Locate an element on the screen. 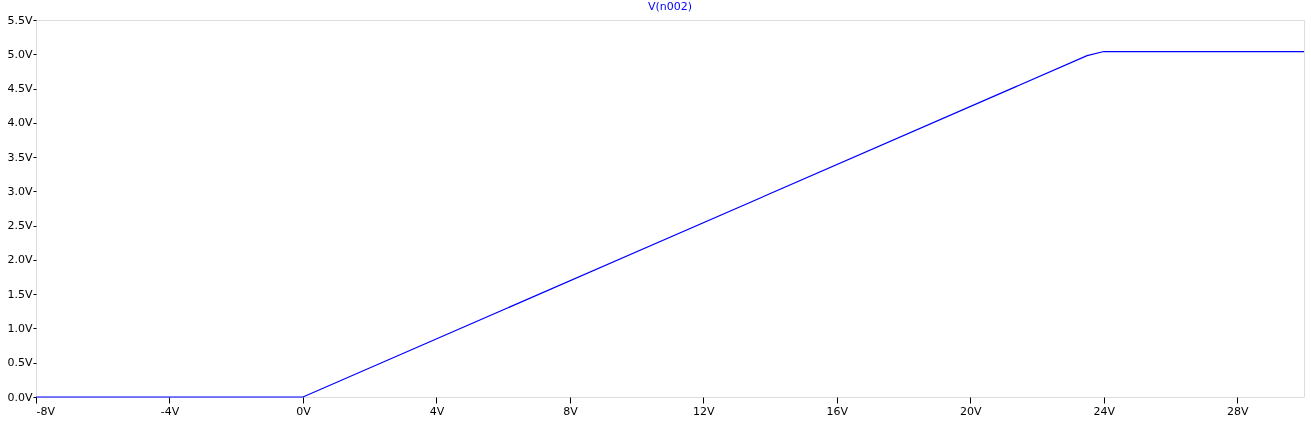 The image size is (1311, 423). x-tick-label: 24V is located at coordinates (1104, 411).